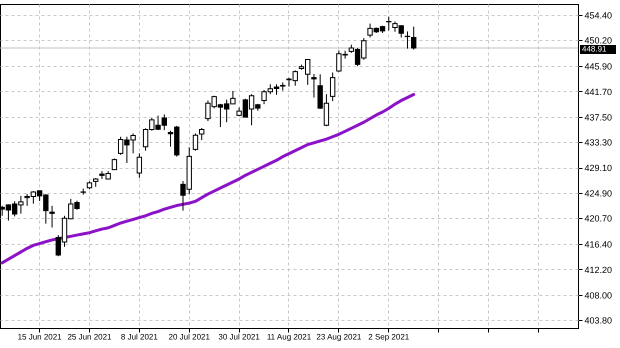 The width and height of the screenshot is (620, 348). What do you see at coordinates (598, 269) in the screenshot?
I see `y-tick-label: 412.20` at bounding box center [598, 269].